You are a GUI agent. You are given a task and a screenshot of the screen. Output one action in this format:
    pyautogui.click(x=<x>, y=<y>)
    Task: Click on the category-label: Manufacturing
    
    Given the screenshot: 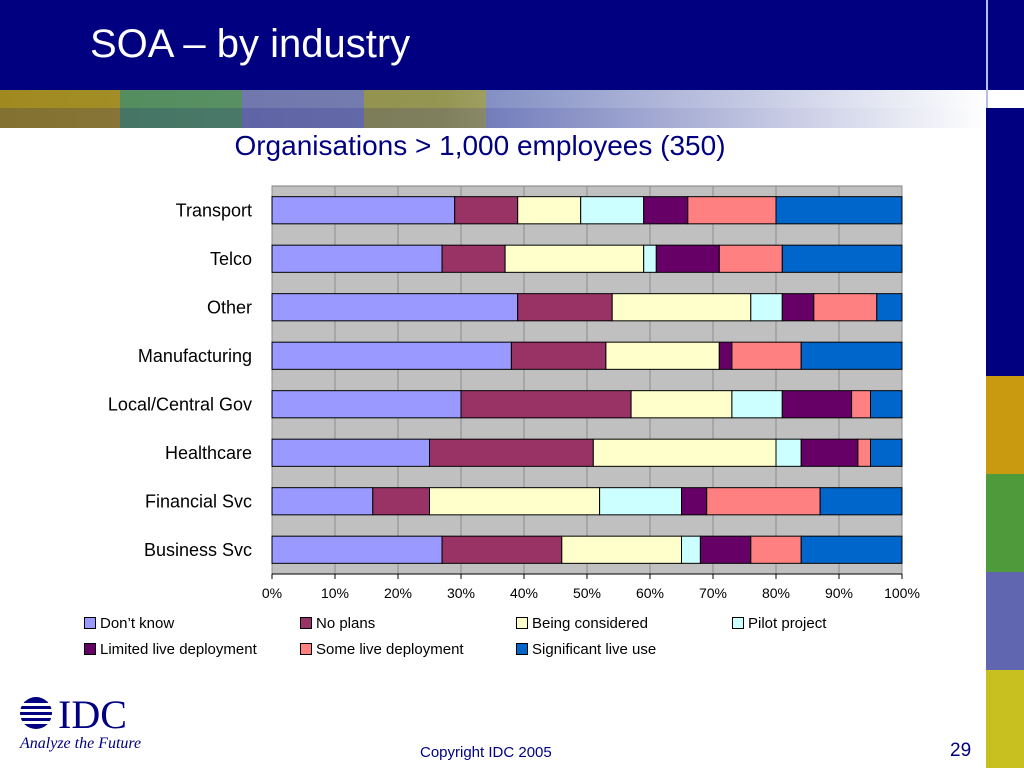 What is the action you would take?
    pyautogui.click(x=195, y=356)
    